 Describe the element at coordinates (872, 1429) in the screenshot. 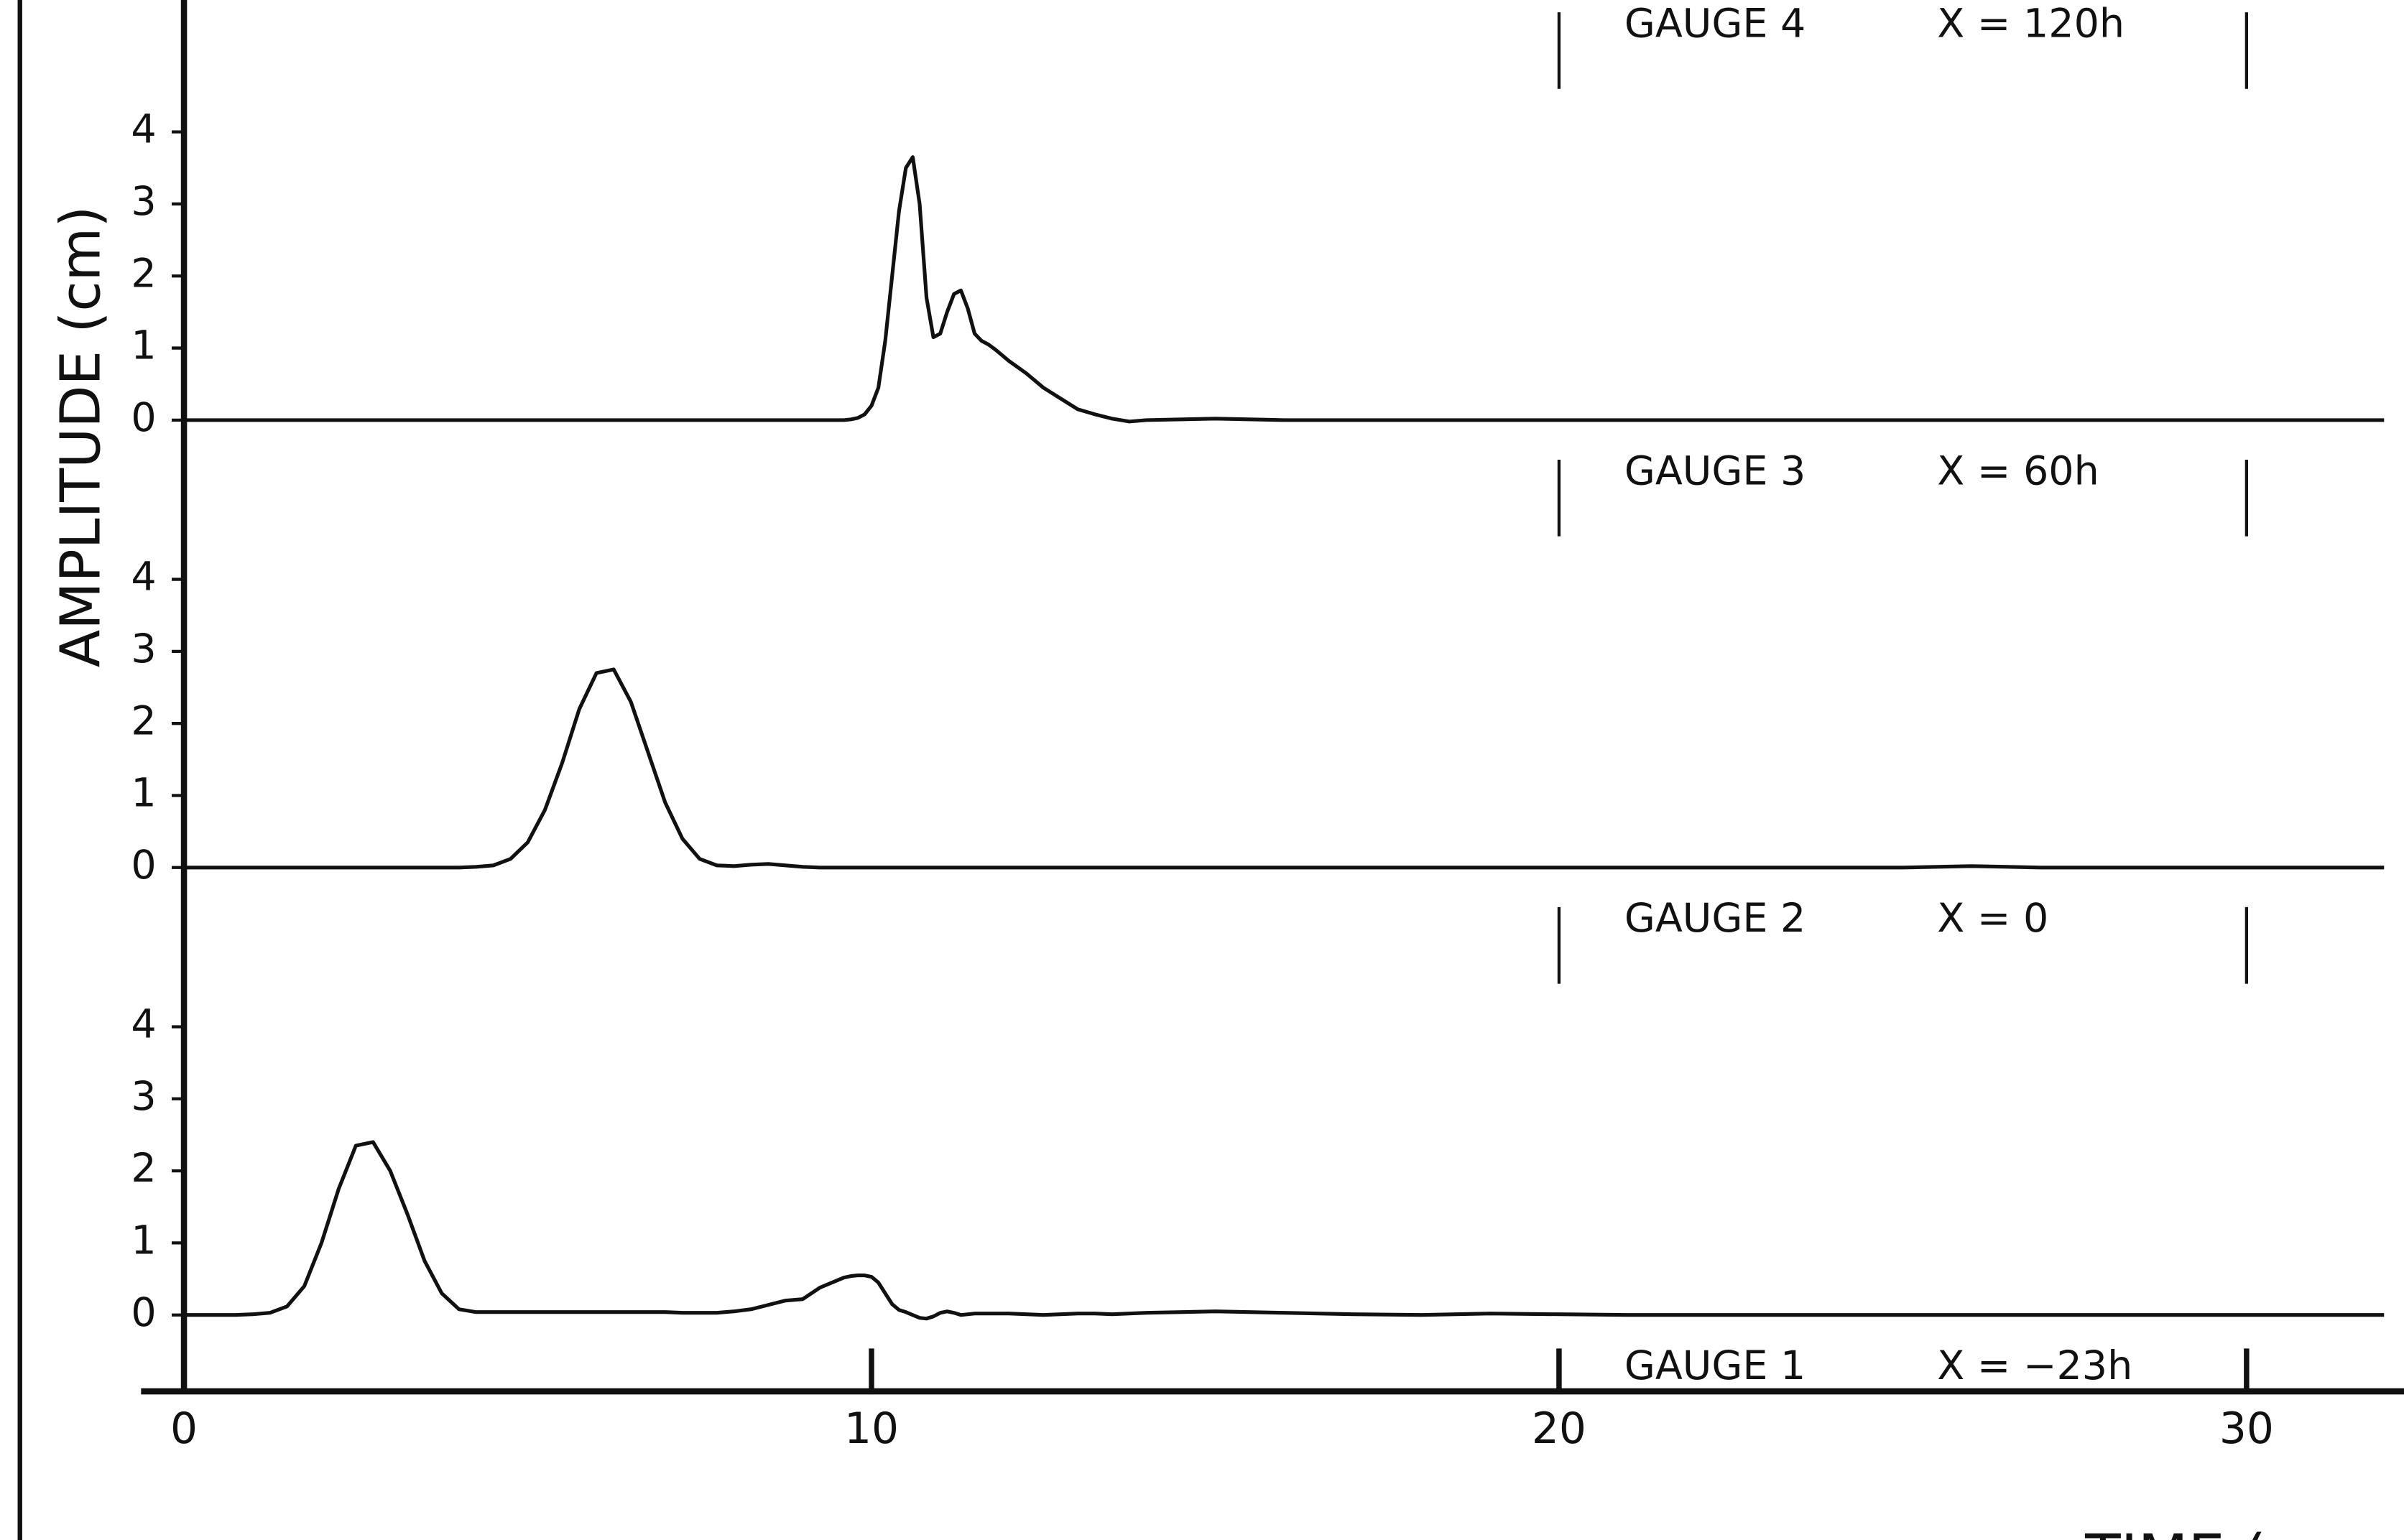

I see `x-tick-label: 10` at that location.